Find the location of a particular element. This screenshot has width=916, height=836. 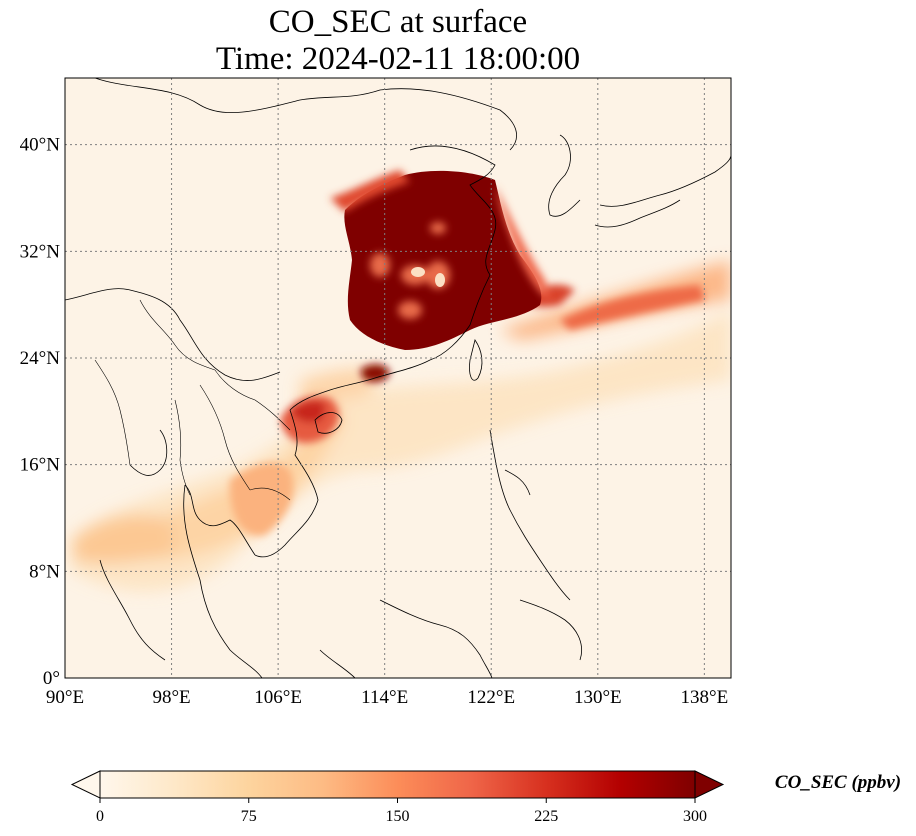

latitude-tick-label: 0° is located at coordinates (51, 678).